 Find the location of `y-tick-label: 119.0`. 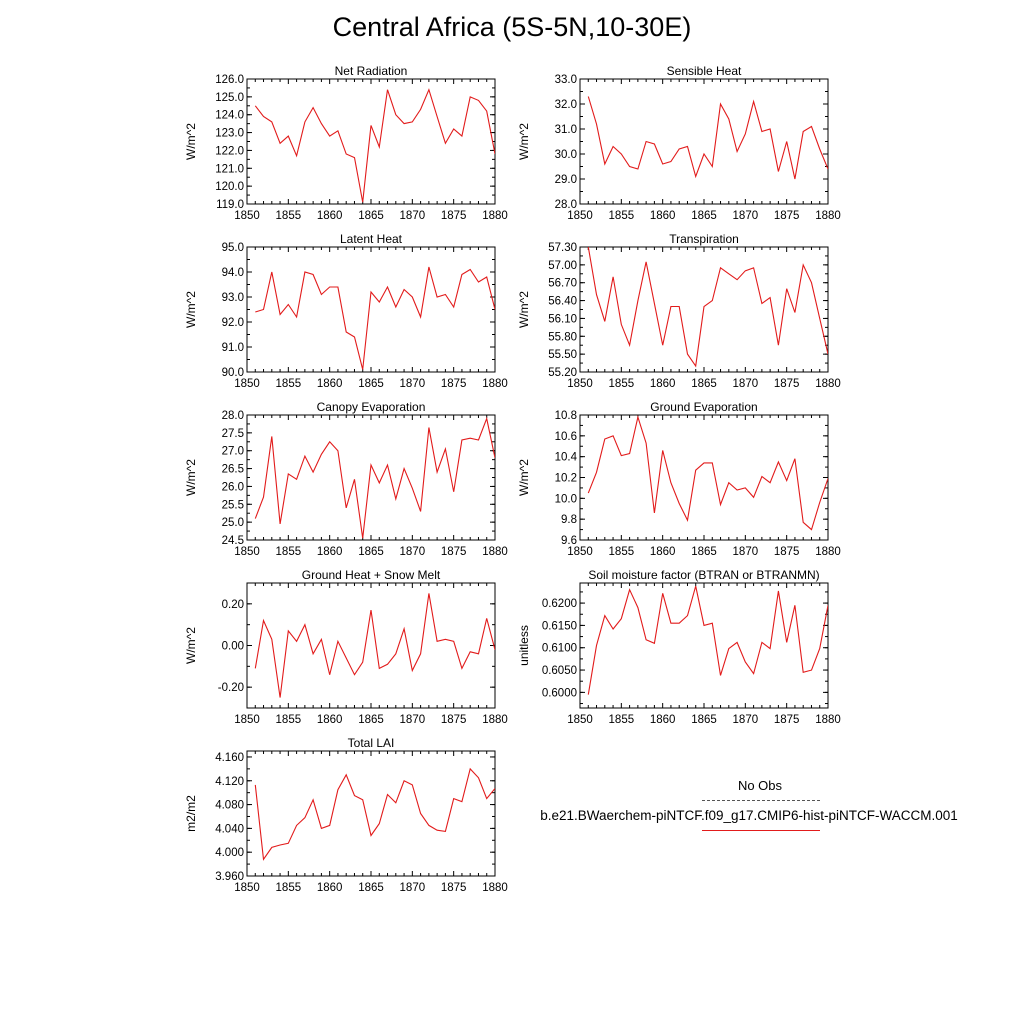

y-tick-label: 119.0 is located at coordinates (230, 205).